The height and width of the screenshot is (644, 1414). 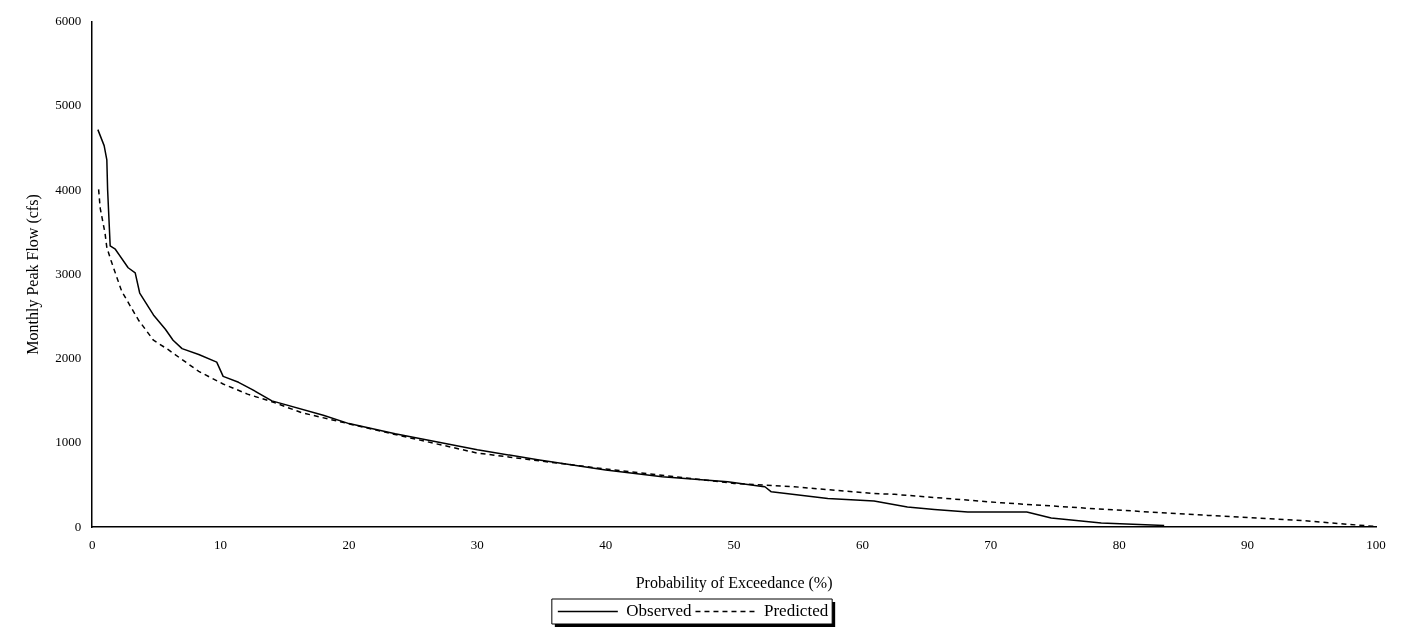 I want to click on x-tick-label: 100, so click(x=1376, y=545).